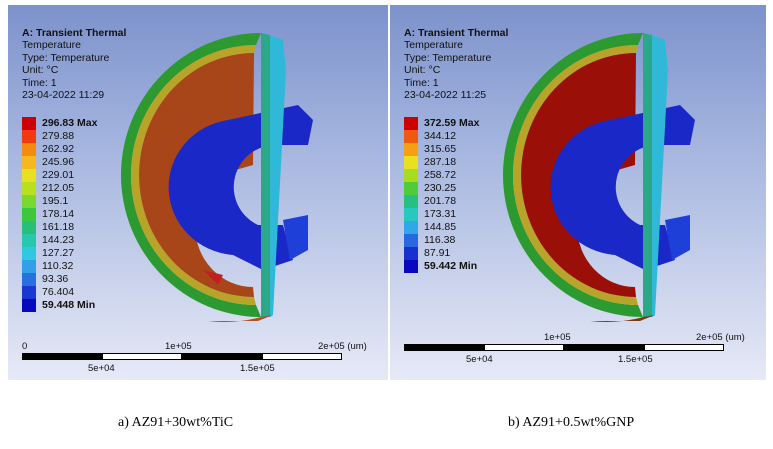  What do you see at coordinates (579, 352) in the screenshot?
I see `scale-bar: 1e+05 2e+05 (um) 5e+04 1.5e+05` at bounding box center [579, 352].